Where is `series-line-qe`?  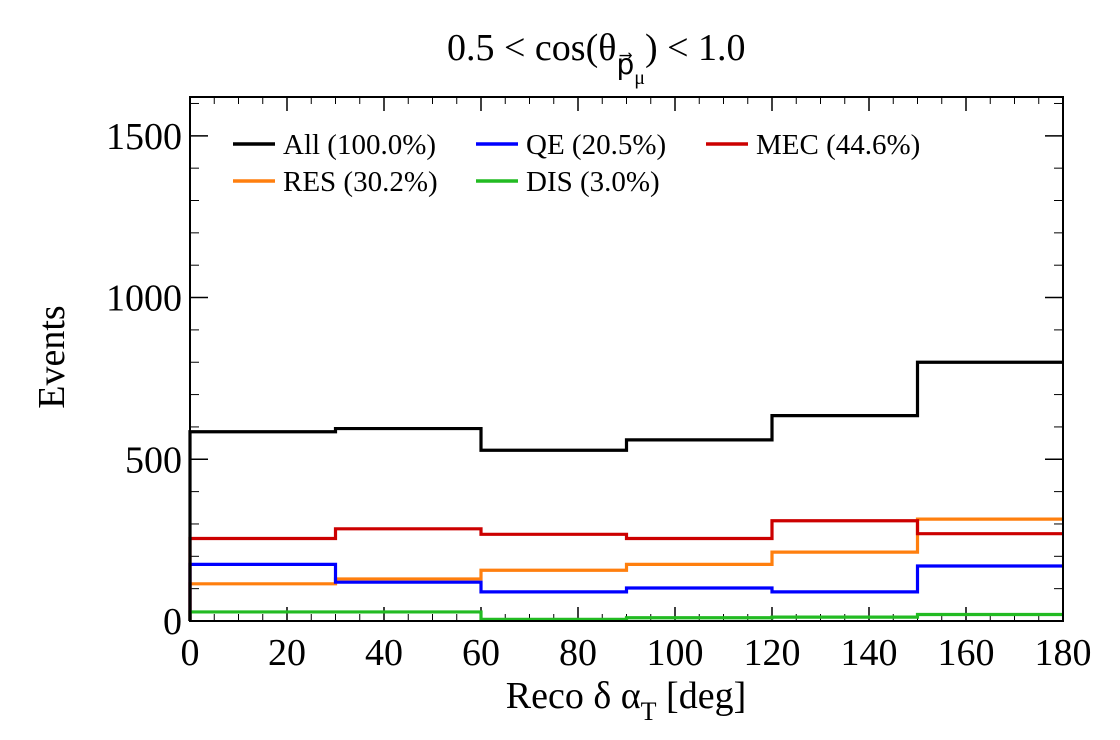 series-line-qe is located at coordinates (625, 591).